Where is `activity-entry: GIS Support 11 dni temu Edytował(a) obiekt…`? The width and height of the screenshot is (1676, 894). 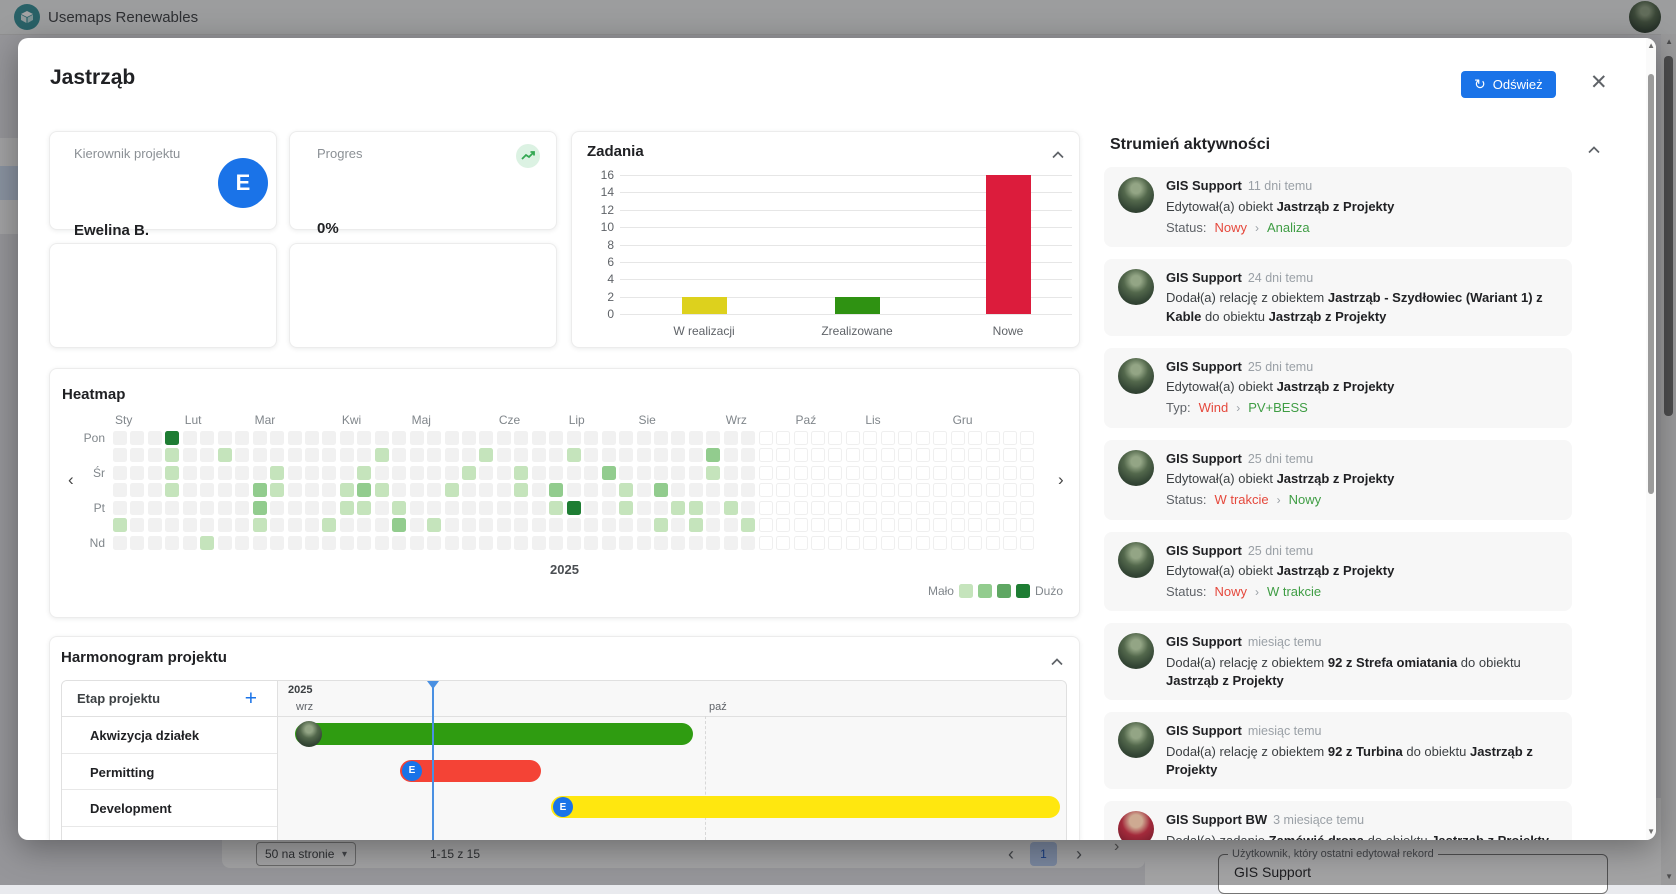
activity-entry: GIS Support 11 dni temu Edytował(a) obiekt… is located at coordinates (1338, 207).